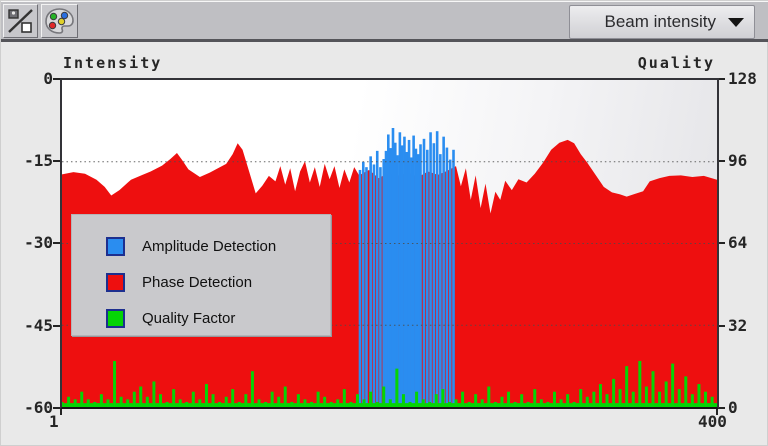  Describe the element at coordinates (384, 21) in the screenshot. I see `toolbar: Beam intensity` at that location.